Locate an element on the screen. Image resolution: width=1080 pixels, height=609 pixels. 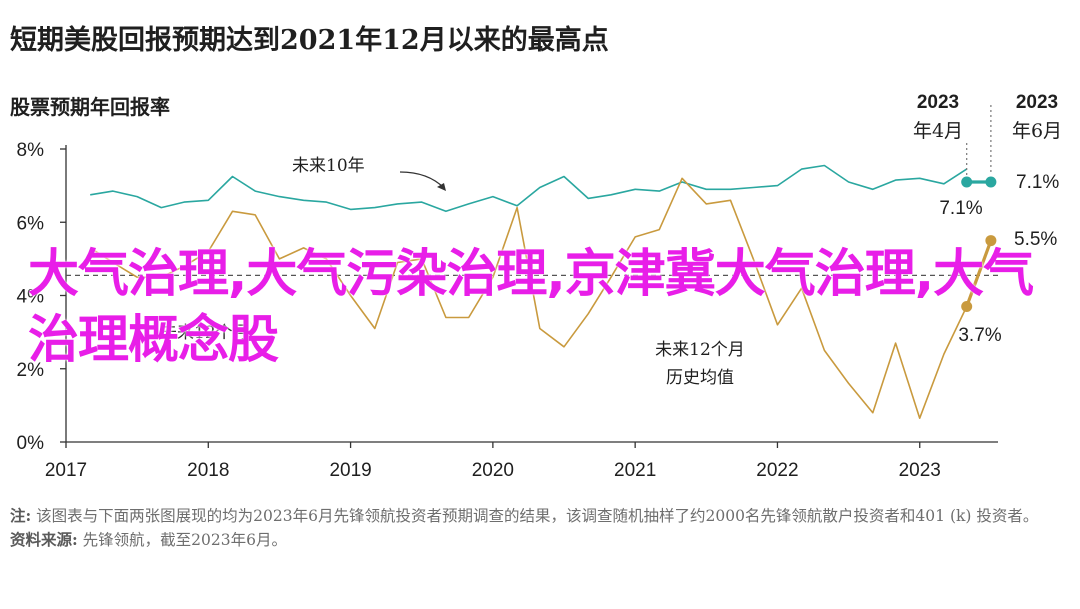
x-tick-label: 2022 is located at coordinates (777, 470).